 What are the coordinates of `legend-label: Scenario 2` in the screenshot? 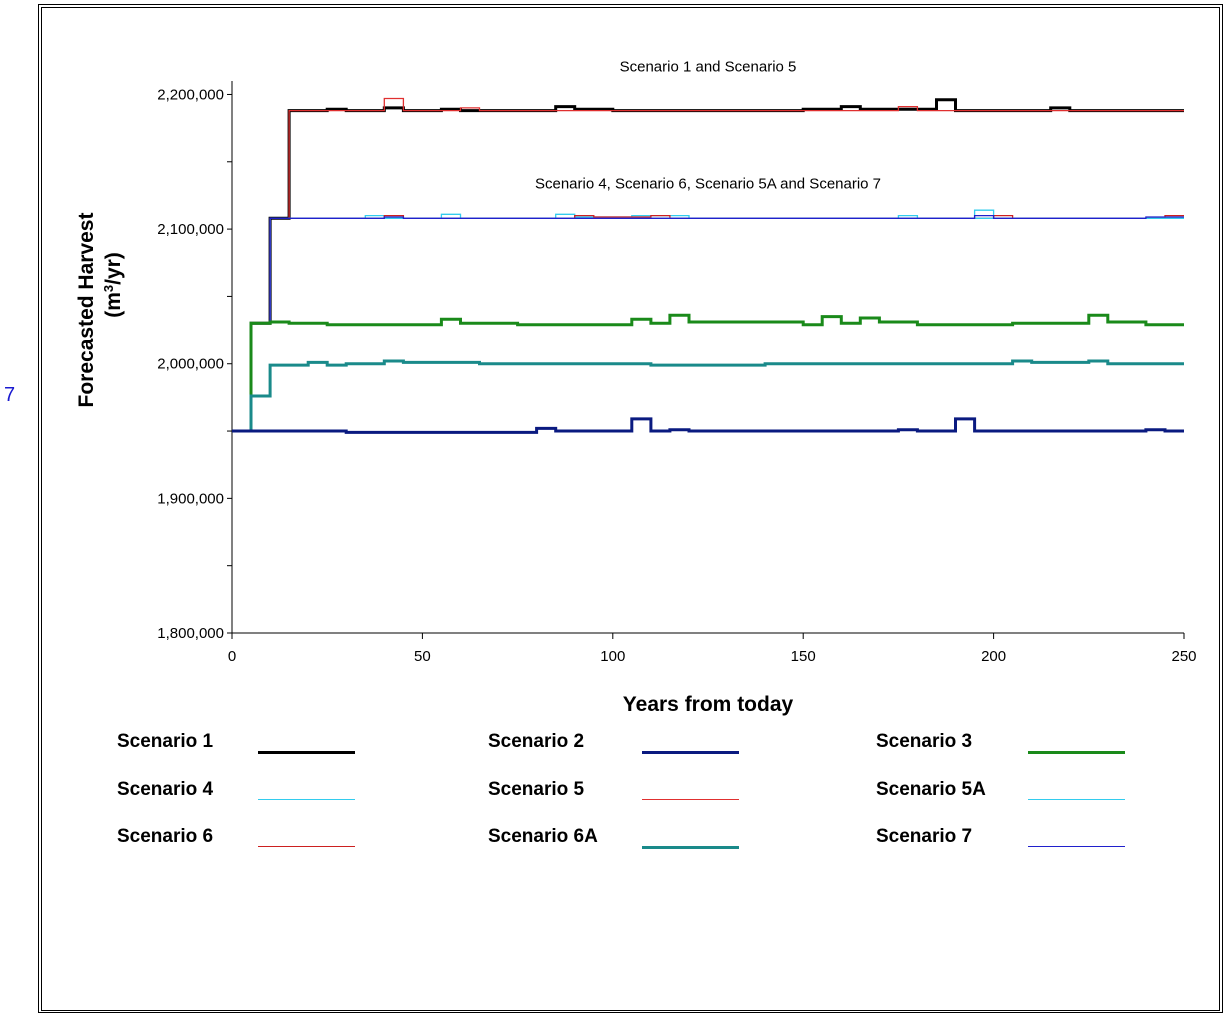 It's located at (536, 741).